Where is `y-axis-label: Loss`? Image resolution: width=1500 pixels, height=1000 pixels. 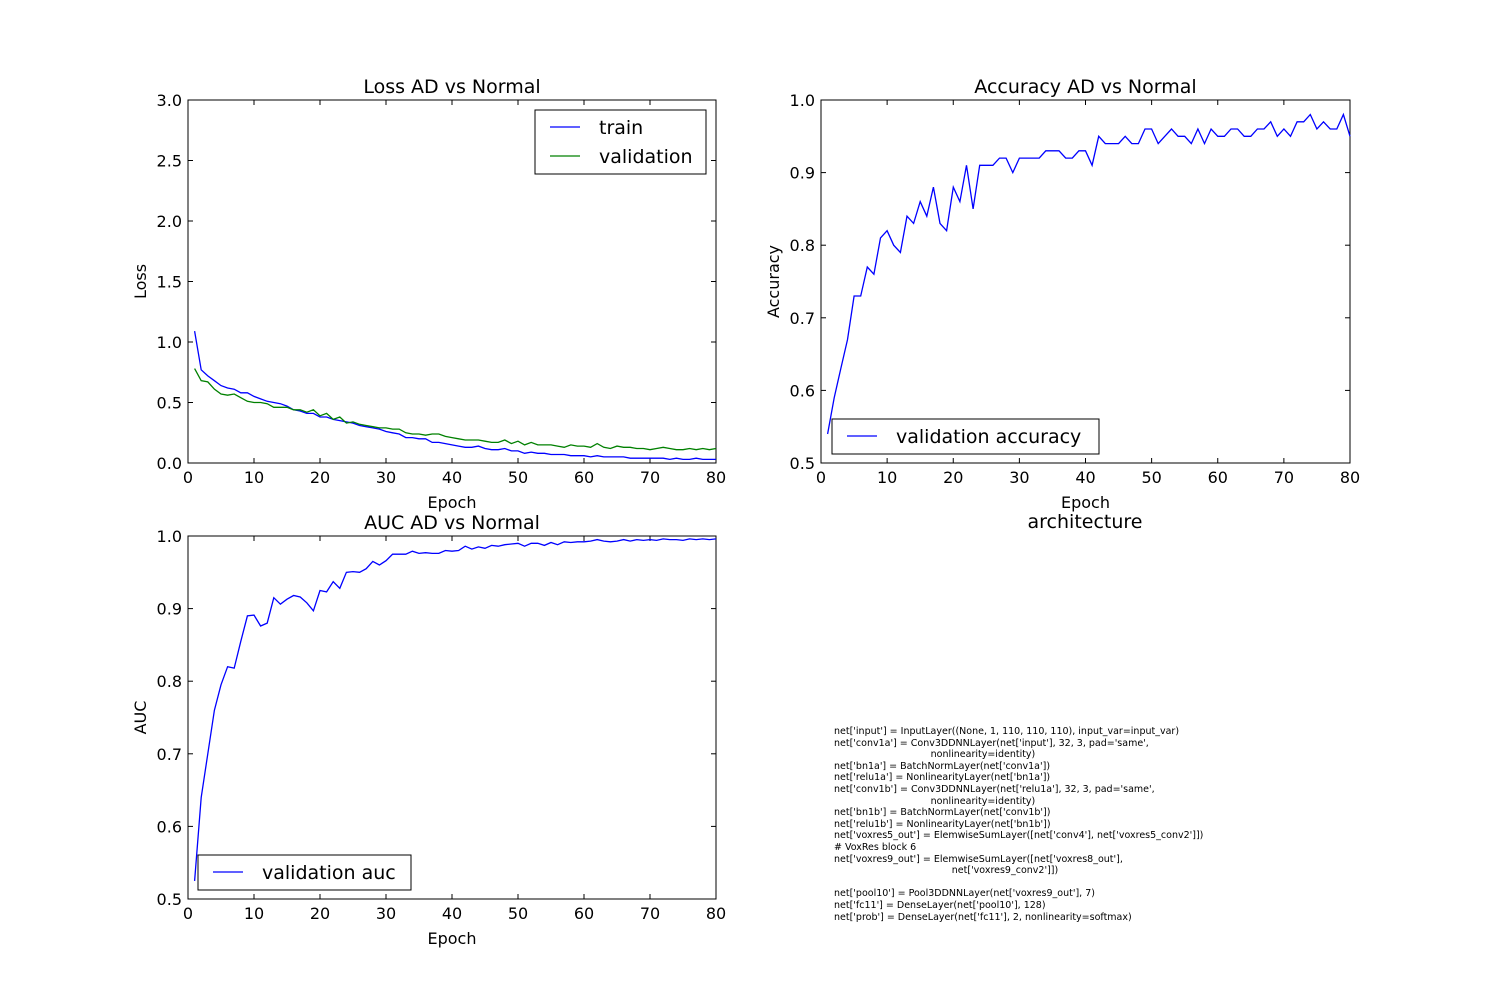 y-axis-label: Loss is located at coordinates (140, 281).